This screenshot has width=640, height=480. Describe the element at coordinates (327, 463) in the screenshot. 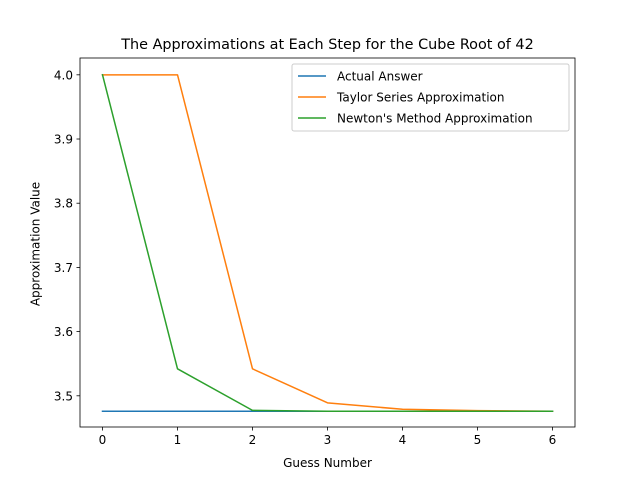

I see `x-axis-label: Guess Number` at that location.